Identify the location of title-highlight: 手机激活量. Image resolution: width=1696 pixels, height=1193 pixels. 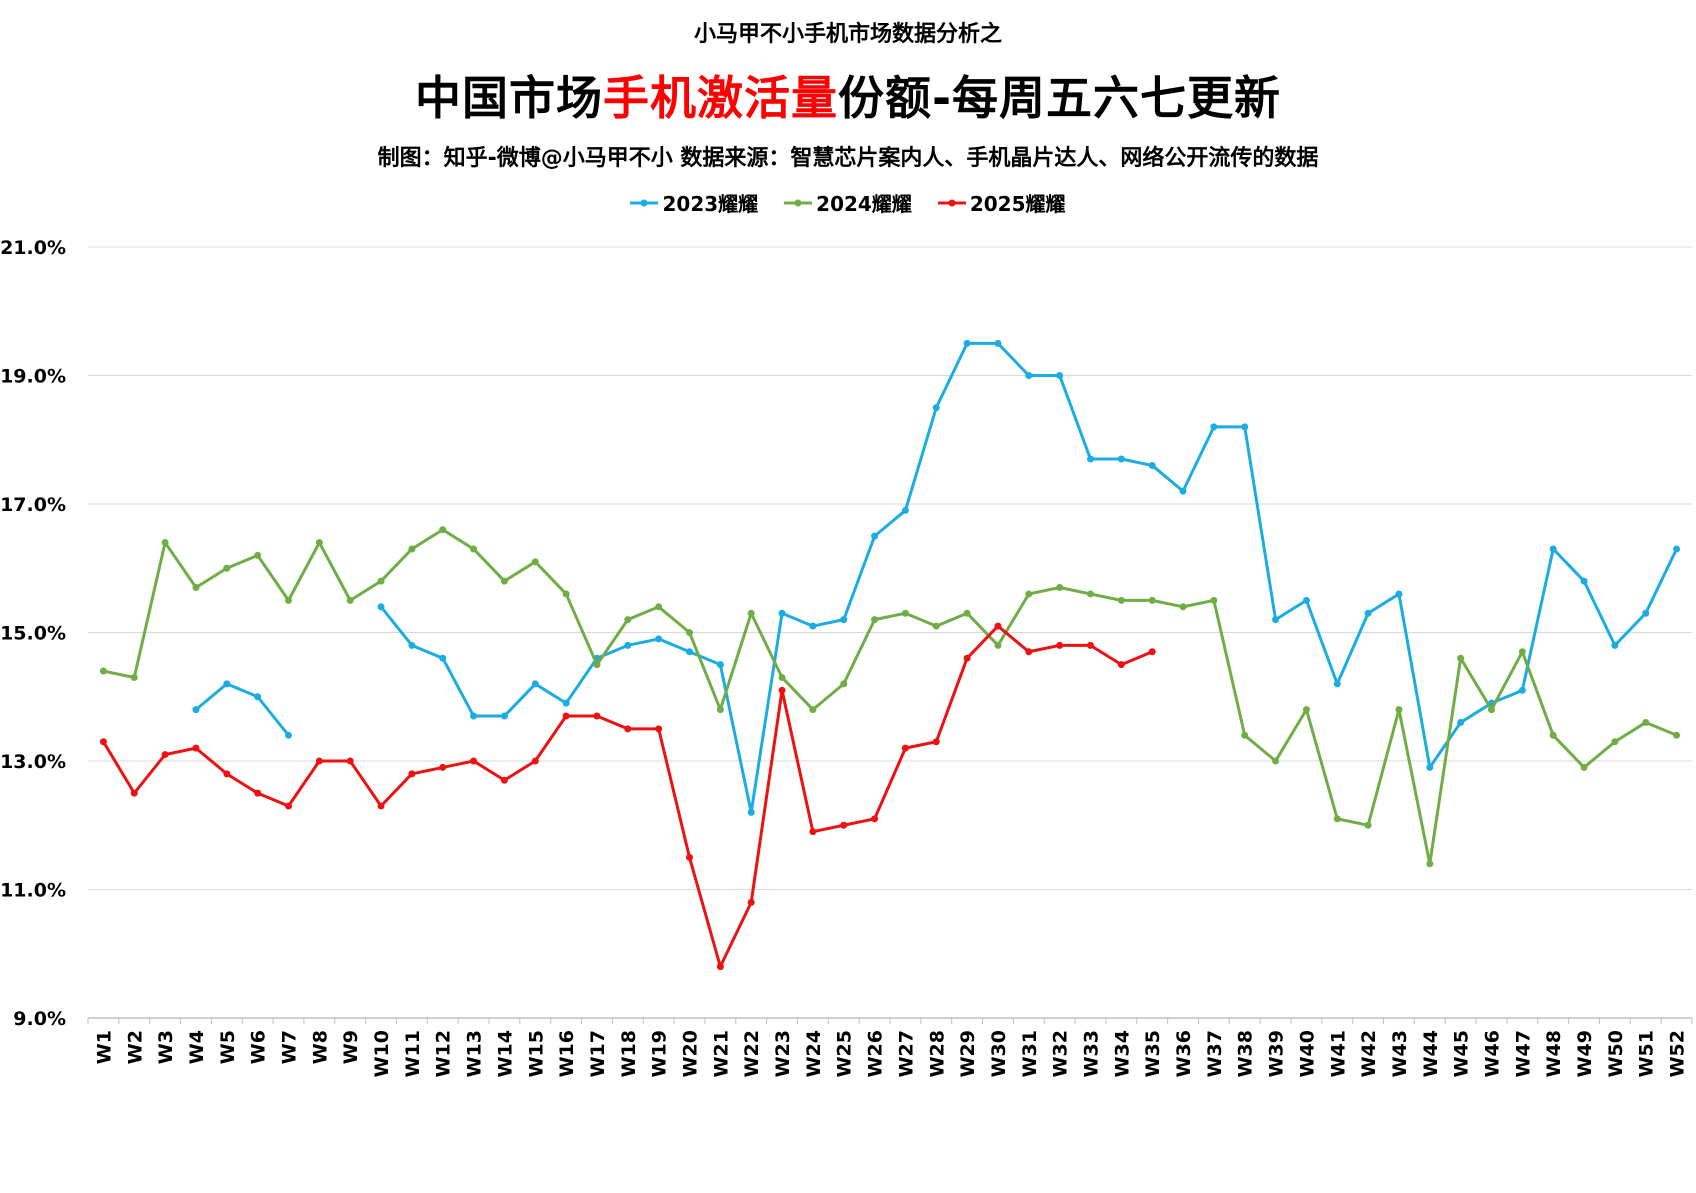
(720, 98).